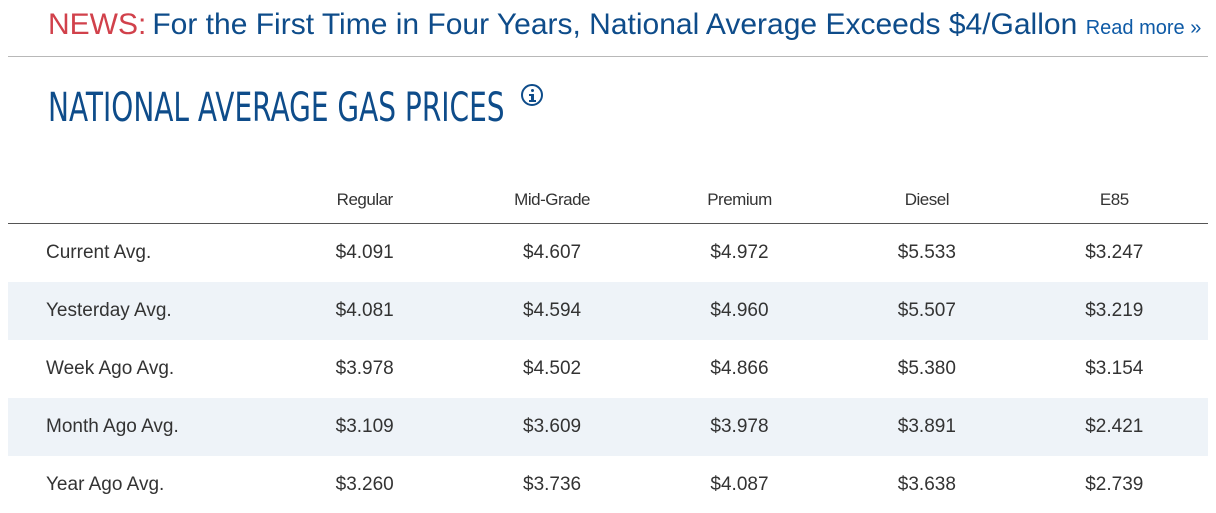 The height and width of the screenshot is (513, 1216). Describe the element at coordinates (927, 427) in the screenshot. I see `price-cell: $3.891` at that location.